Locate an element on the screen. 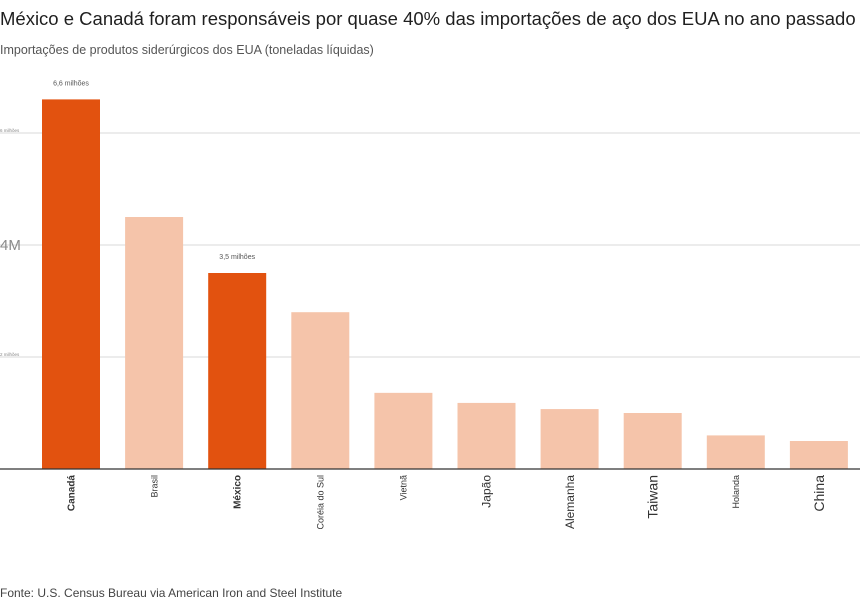 The height and width of the screenshot is (600, 860). x-category-label: Coréia do Sul is located at coordinates (320, 502).